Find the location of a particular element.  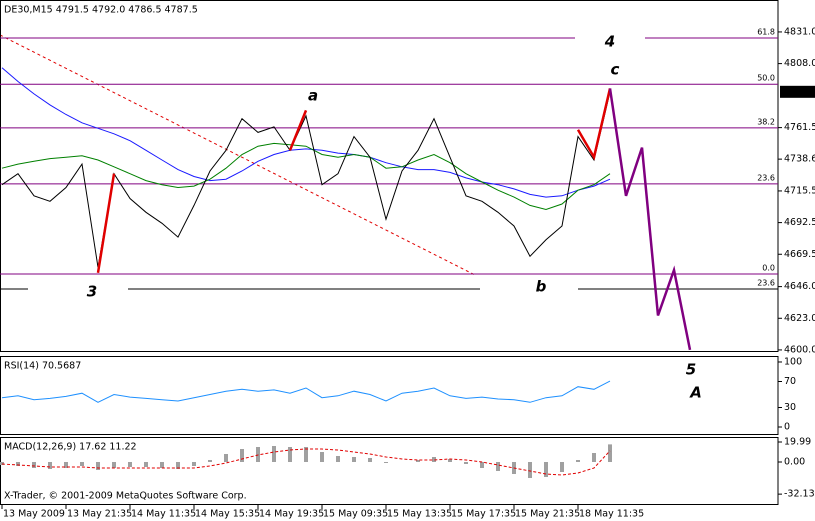

wave-label: 3 is located at coordinates (92, 292).